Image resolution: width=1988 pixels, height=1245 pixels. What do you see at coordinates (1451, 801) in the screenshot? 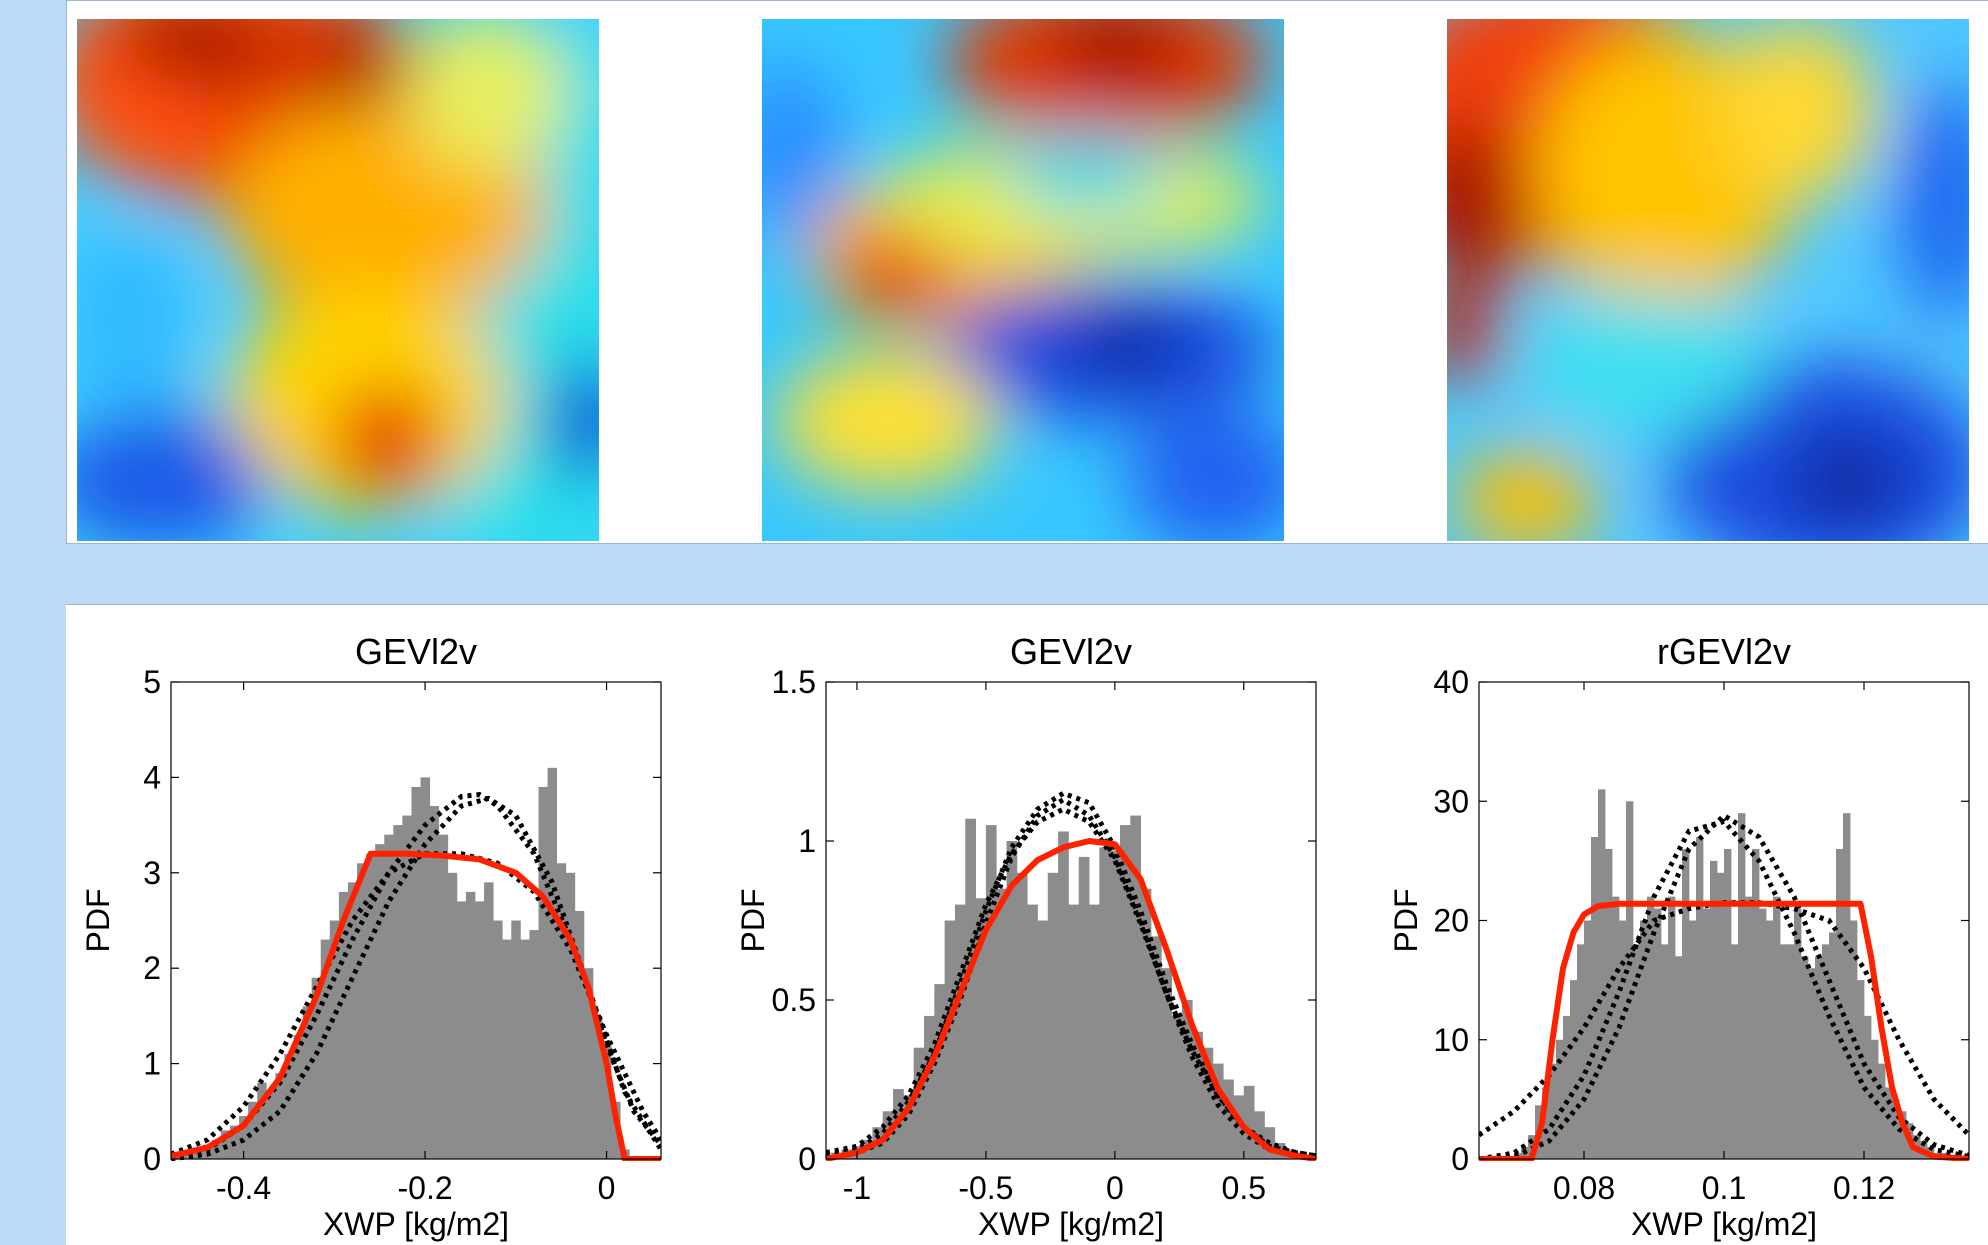
I see `y-tick-label: 30` at bounding box center [1451, 801].